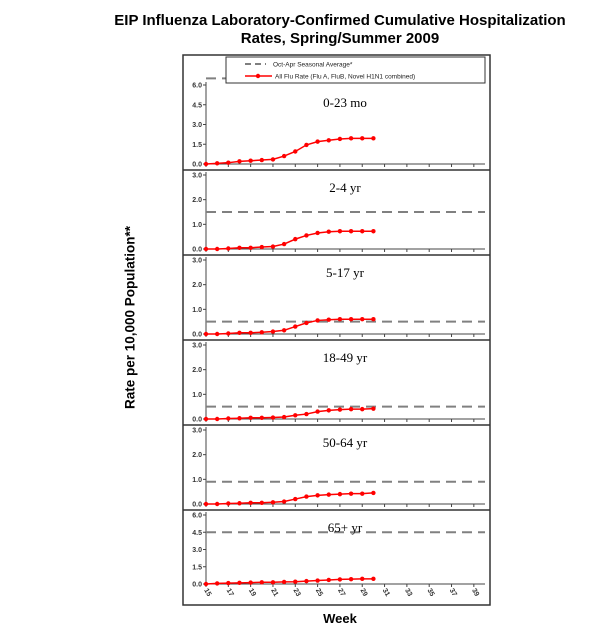 This screenshot has height=630, width=600. Describe the element at coordinates (386, 593) in the screenshot. I see `x-tick-label: 31` at that location.